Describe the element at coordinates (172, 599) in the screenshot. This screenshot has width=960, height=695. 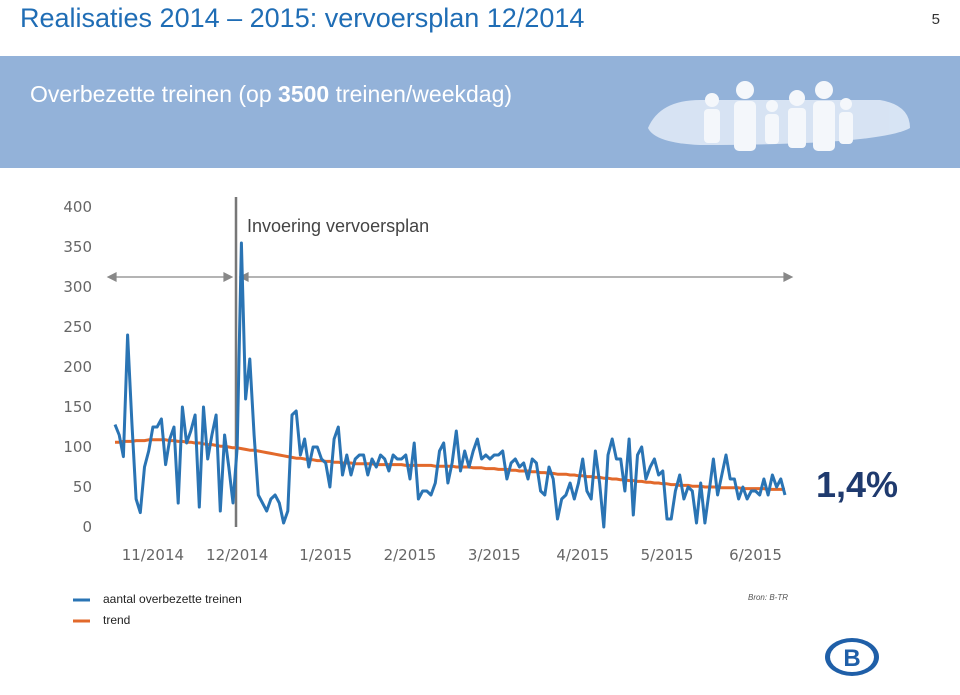
I see `legend-label: aantal overbezette treinen` at that location.